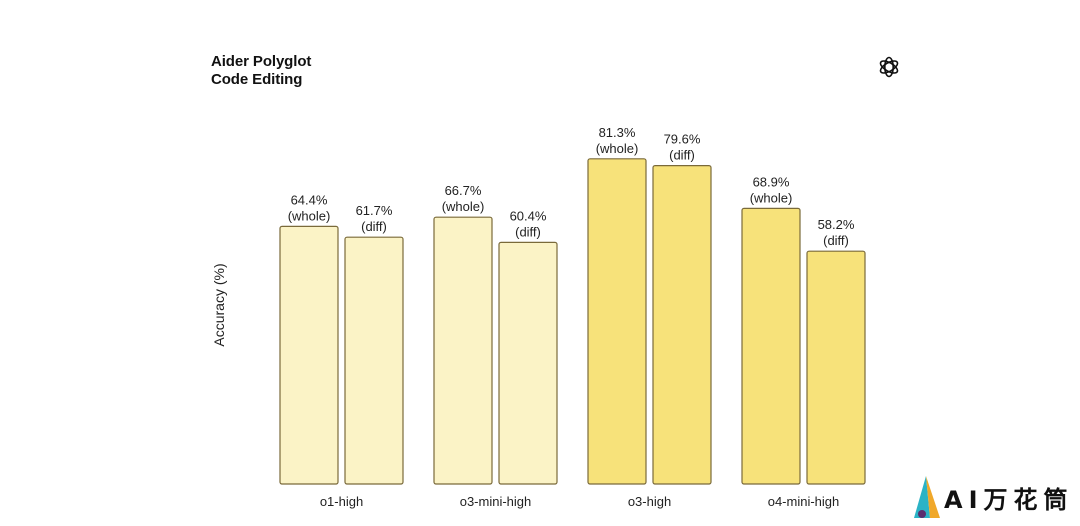 This screenshot has width=1080, height=526. Describe the element at coordinates (374, 360) in the screenshot. I see `bar-o1-high-diff` at that location.